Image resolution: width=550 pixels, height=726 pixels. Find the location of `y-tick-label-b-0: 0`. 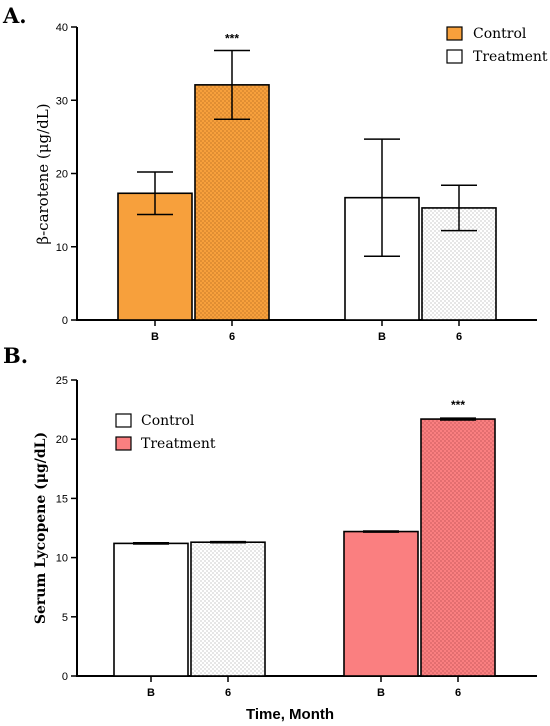

y-tick-label-b-0: 0 is located at coordinates (65, 677).